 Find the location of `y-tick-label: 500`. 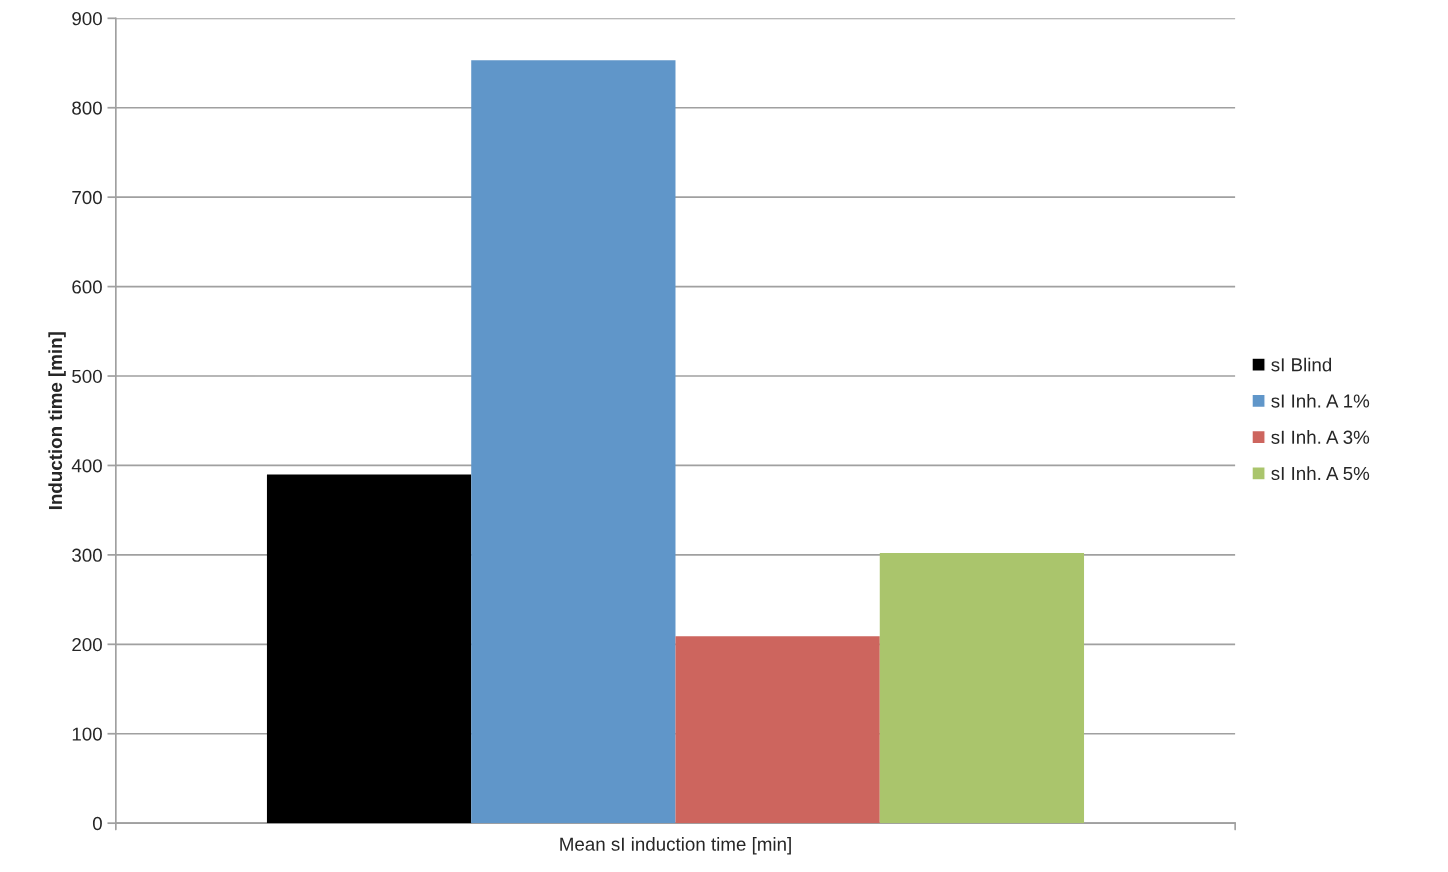

y-tick-label: 500 is located at coordinates (87, 376).